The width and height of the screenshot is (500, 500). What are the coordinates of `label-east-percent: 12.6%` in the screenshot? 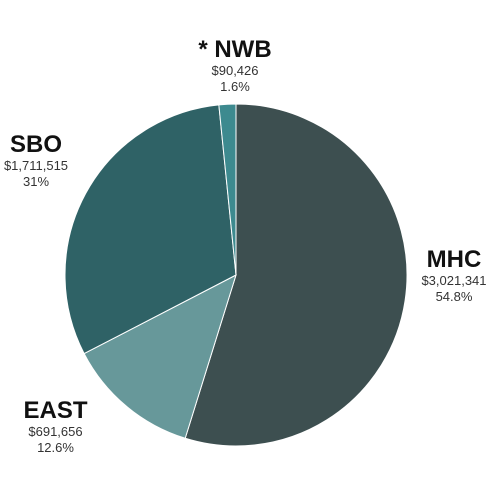 It's located at (55, 447).